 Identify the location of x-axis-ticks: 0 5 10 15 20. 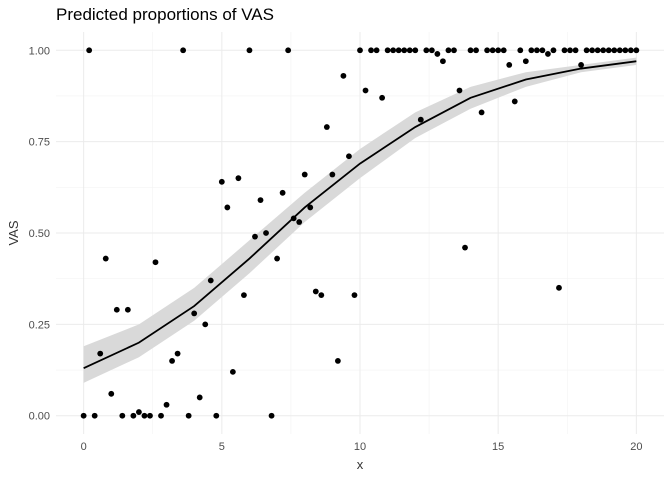
(362, 447).